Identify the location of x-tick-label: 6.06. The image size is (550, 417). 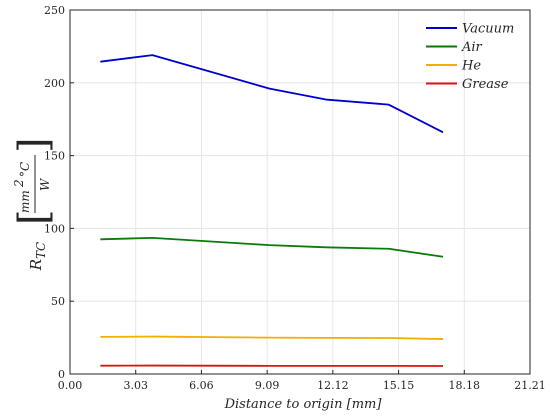
(201, 385).